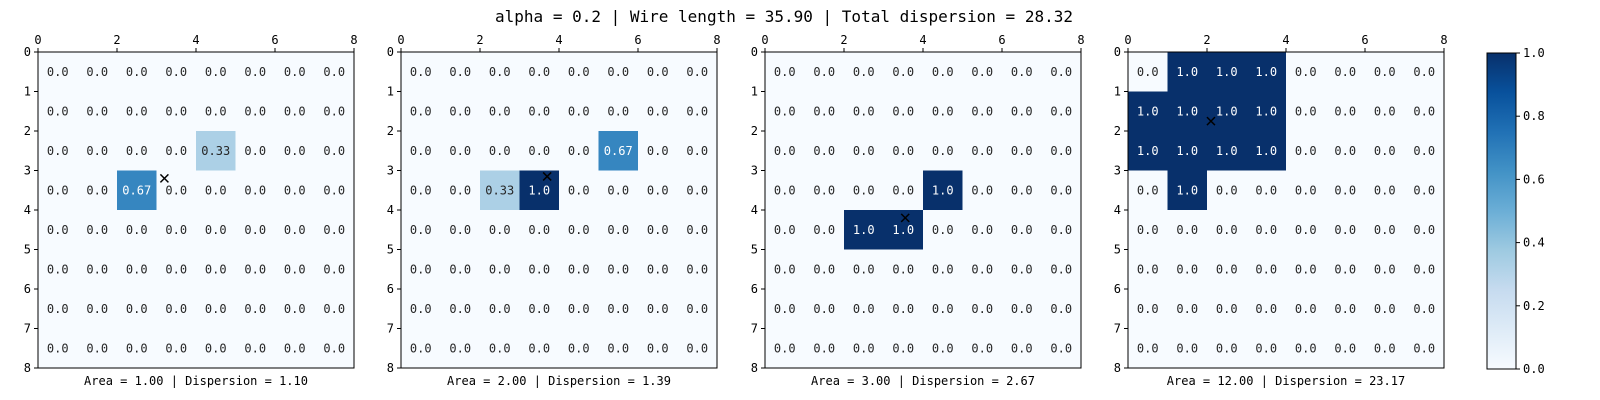  Describe the element at coordinates (1515, 211) in the screenshot. I see `colorbar: 0.0 0.2 0.4 0.6 0.8 1.0` at that location.